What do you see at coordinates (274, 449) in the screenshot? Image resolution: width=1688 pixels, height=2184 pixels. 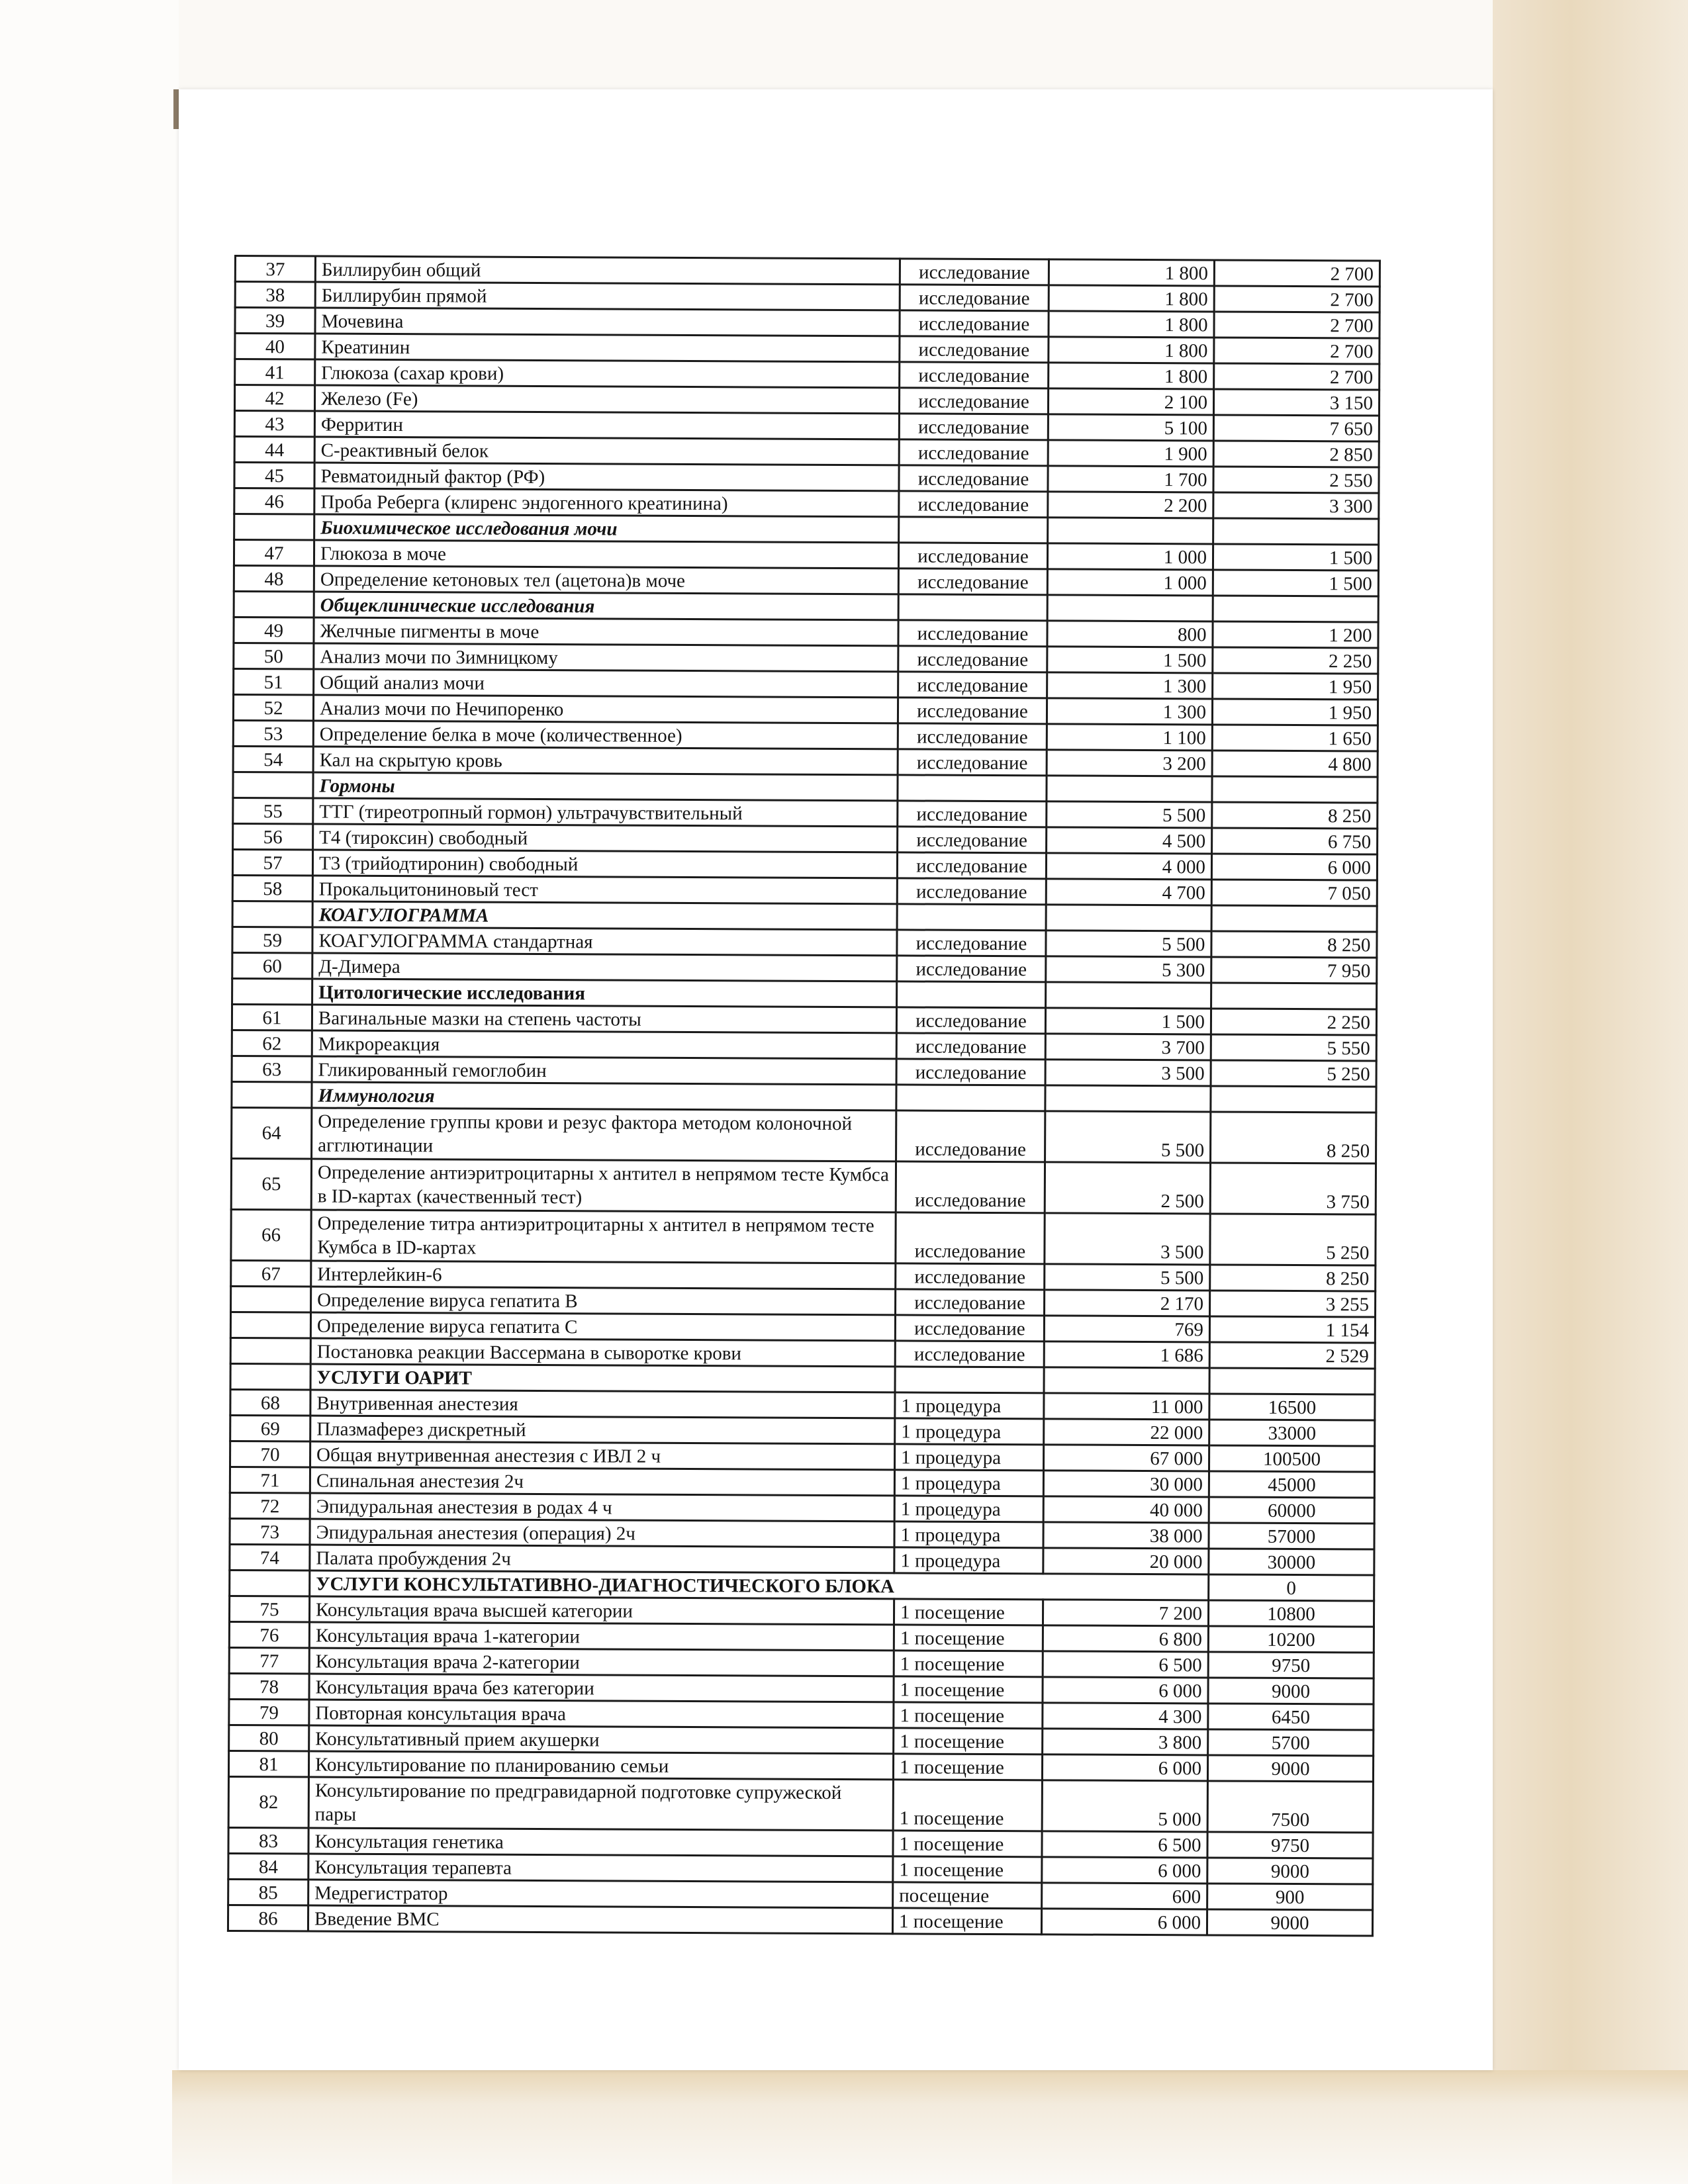 I see `row-number-cell: 44` at bounding box center [274, 449].